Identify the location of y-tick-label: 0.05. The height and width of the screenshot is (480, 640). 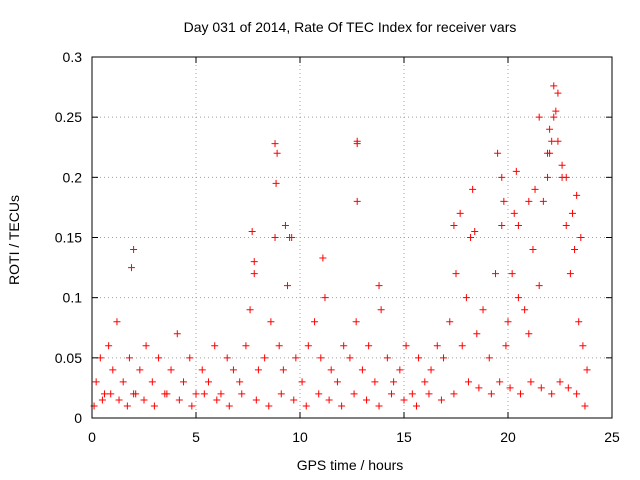
(68, 358).